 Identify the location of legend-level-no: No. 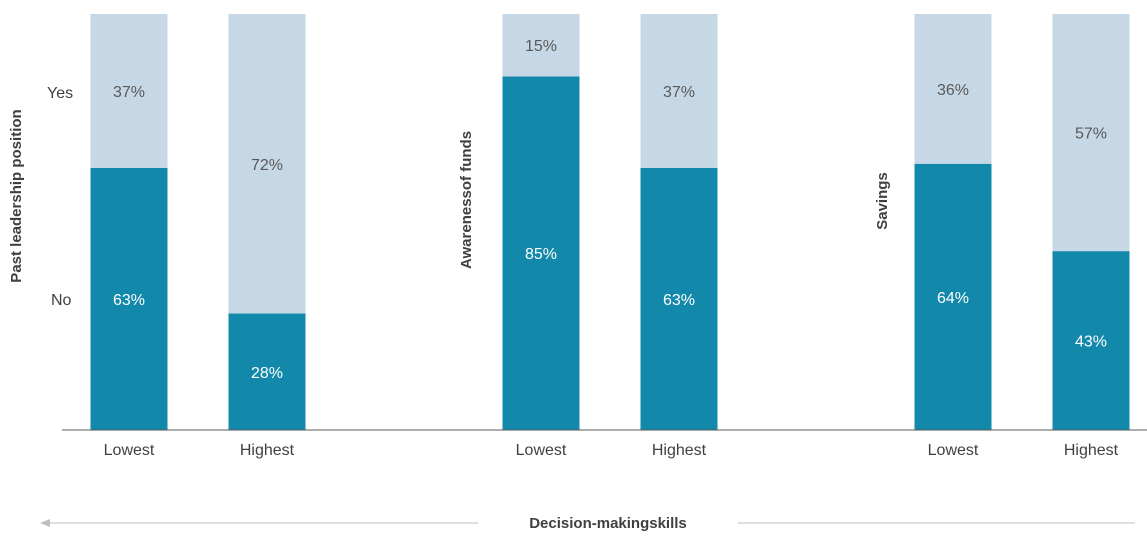
(61, 300).